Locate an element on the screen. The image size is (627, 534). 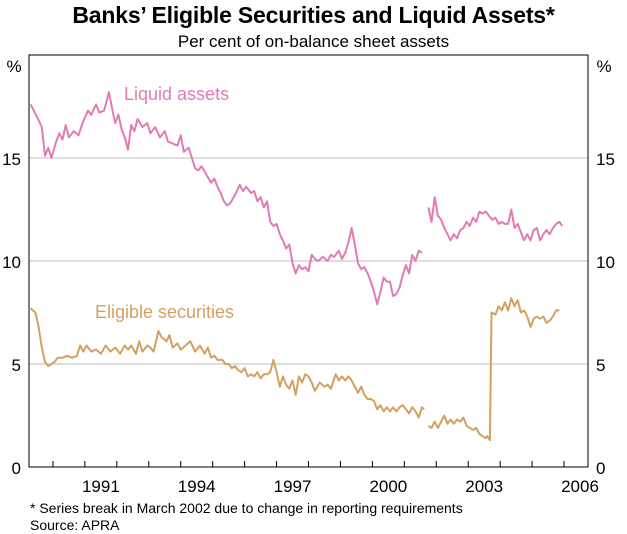
x-tick-label: 1991 is located at coordinates (101, 486).